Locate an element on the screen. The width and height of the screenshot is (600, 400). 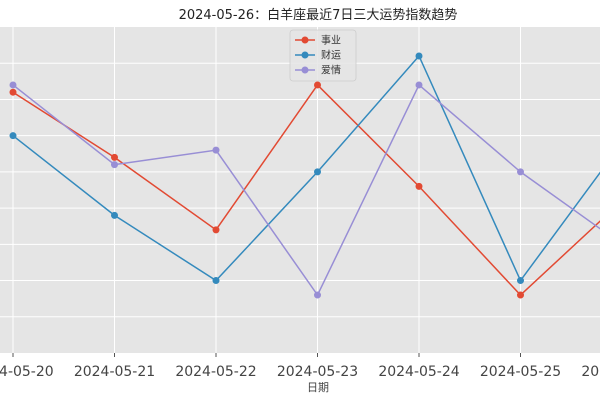
x-tick-label: 2024-05-25 is located at coordinates (520, 372).